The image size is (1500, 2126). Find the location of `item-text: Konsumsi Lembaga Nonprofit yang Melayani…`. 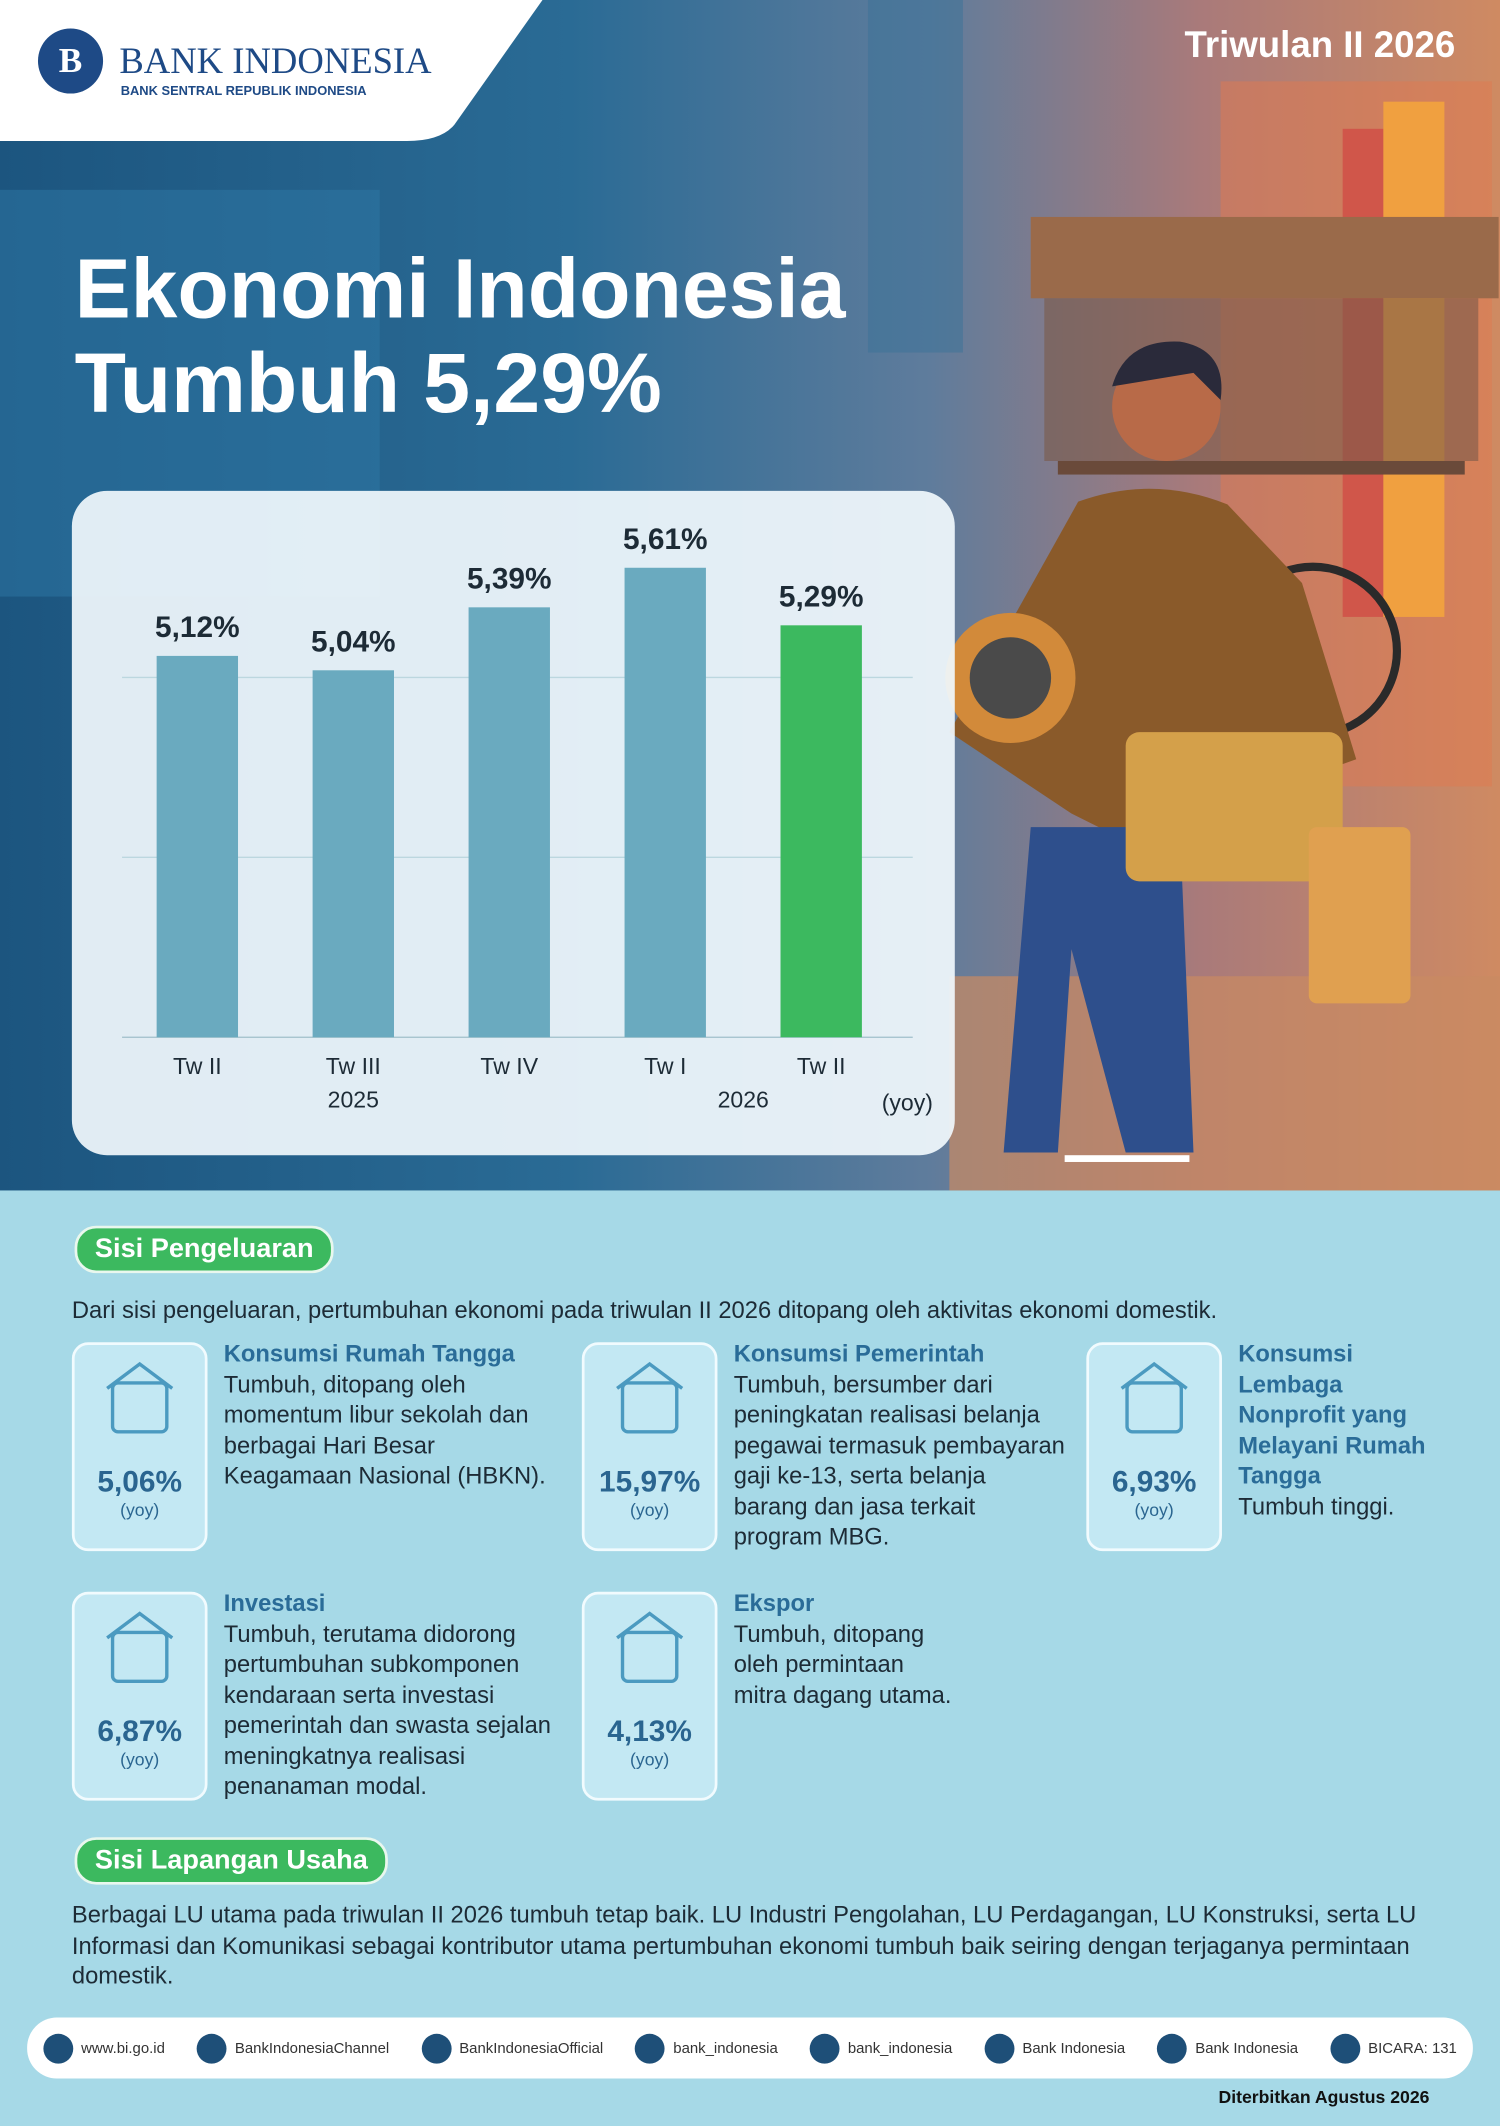

item-text: Konsumsi Lembaga Nonprofit yang Melayani… is located at coordinates (1336, 1429).